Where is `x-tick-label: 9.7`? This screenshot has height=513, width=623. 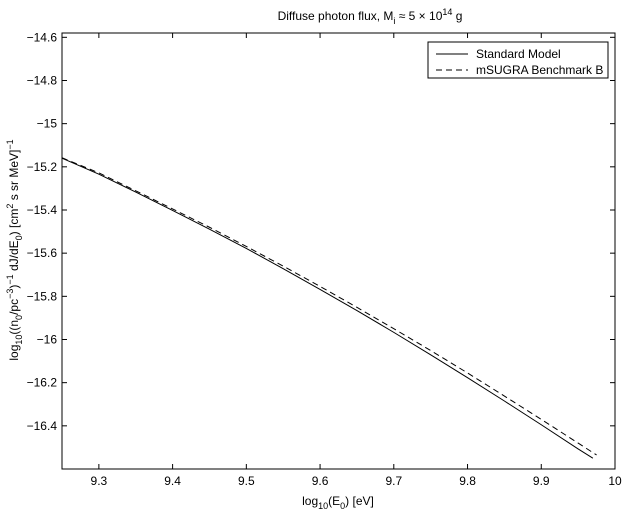
x-tick-label: 9.7 is located at coordinates (393, 481).